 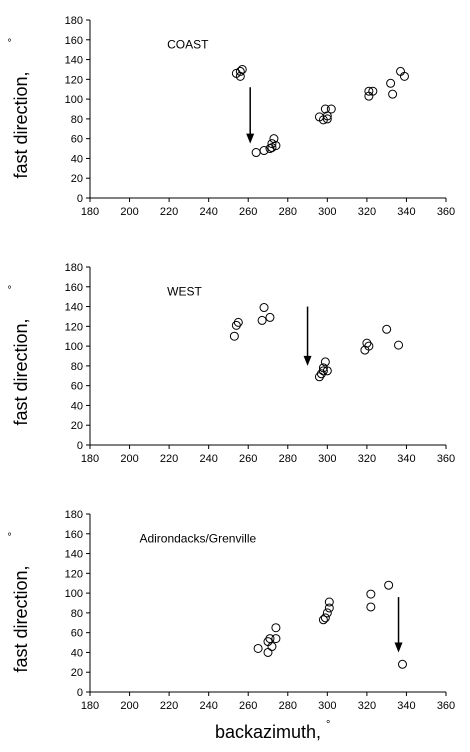 I want to click on x-axis-unit: °, so click(x=328, y=725).